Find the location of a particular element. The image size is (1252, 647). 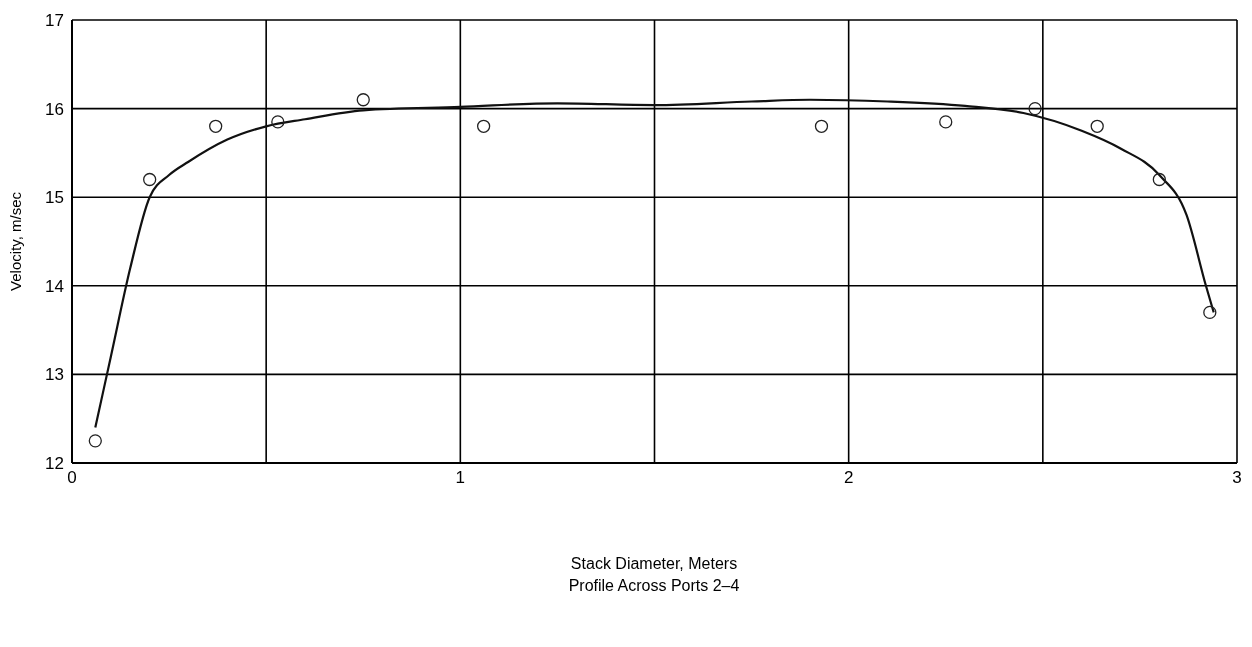

y-tick-label: 14 is located at coordinates (54, 286).